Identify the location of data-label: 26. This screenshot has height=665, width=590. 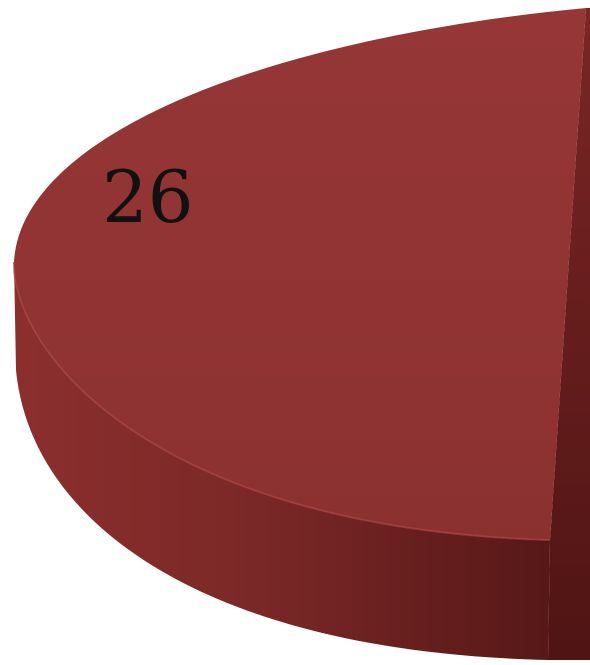
(148, 197).